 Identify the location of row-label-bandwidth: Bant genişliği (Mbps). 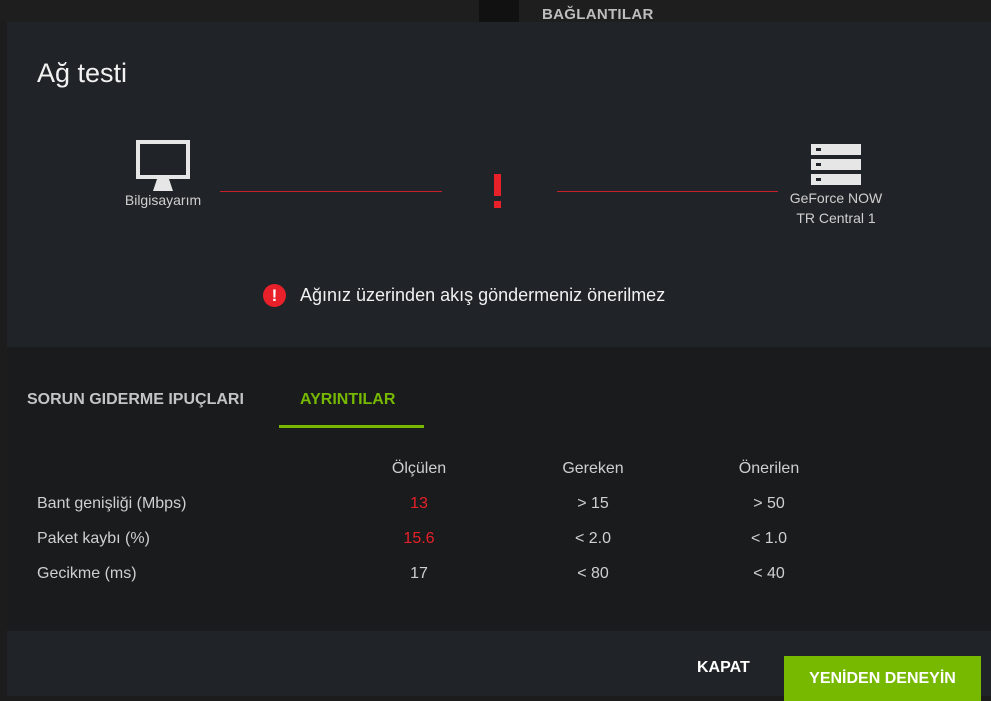
(112, 503).